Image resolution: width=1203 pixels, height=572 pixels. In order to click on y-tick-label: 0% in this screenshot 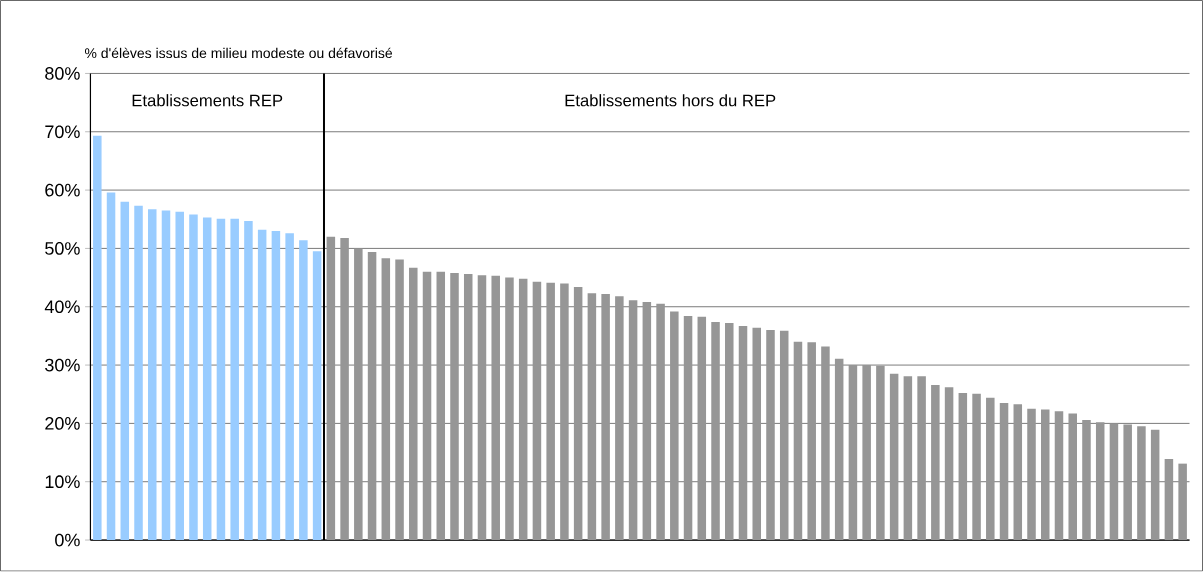, I will do `click(67, 540)`.